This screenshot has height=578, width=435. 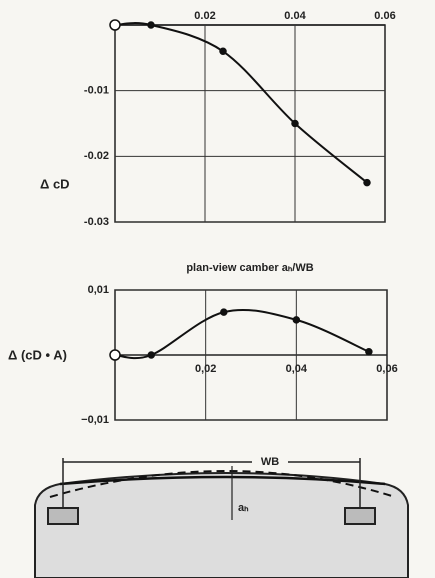 I want to click on y-tick-label: -0.01, so click(x=96, y=91).